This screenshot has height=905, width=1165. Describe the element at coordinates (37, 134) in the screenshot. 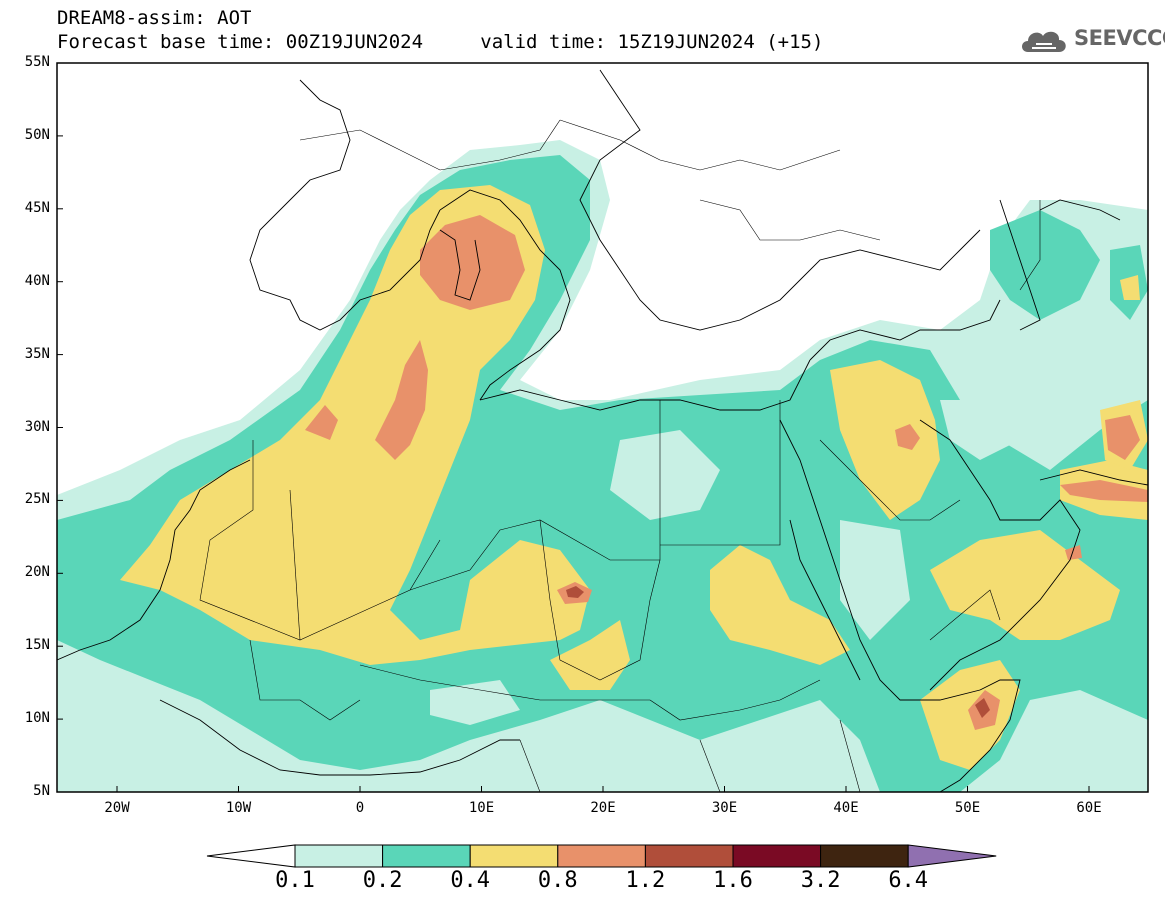

I see `lat-tick-label: 50N` at that location.